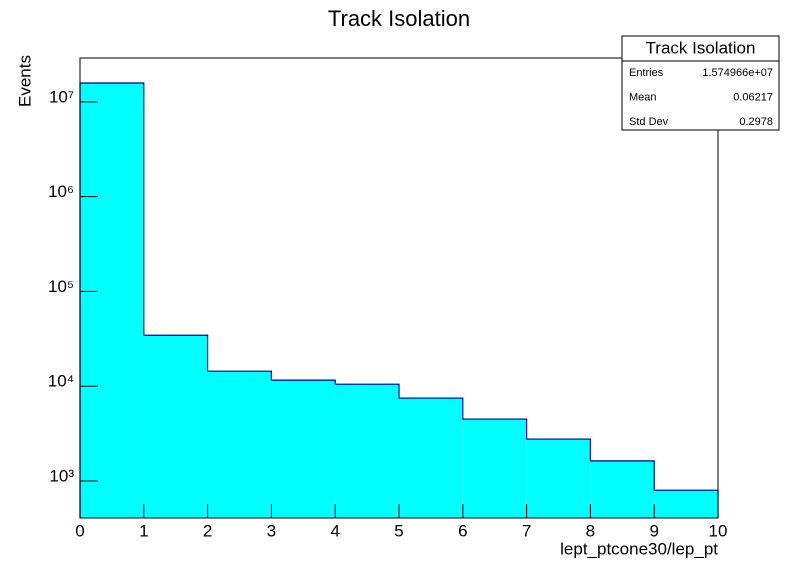 This screenshot has width=798, height=576. What do you see at coordinates (207, 530) in the screenshot?
I see `x-tick-label: 2` at bounding box center [207, 530].